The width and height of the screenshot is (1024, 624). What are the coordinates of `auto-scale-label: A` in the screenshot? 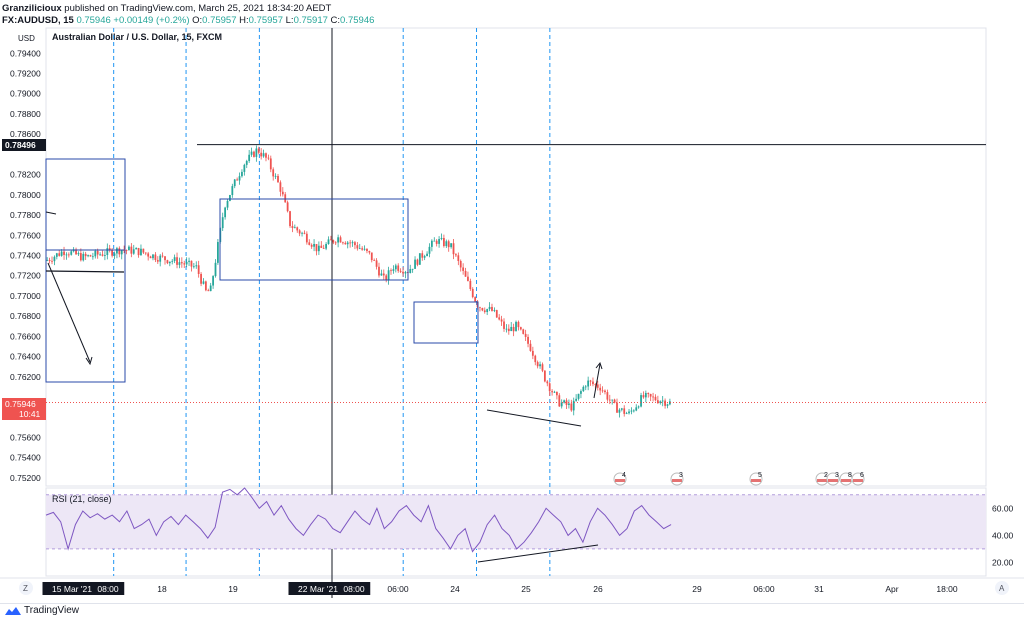 It's located at (1002, 588).